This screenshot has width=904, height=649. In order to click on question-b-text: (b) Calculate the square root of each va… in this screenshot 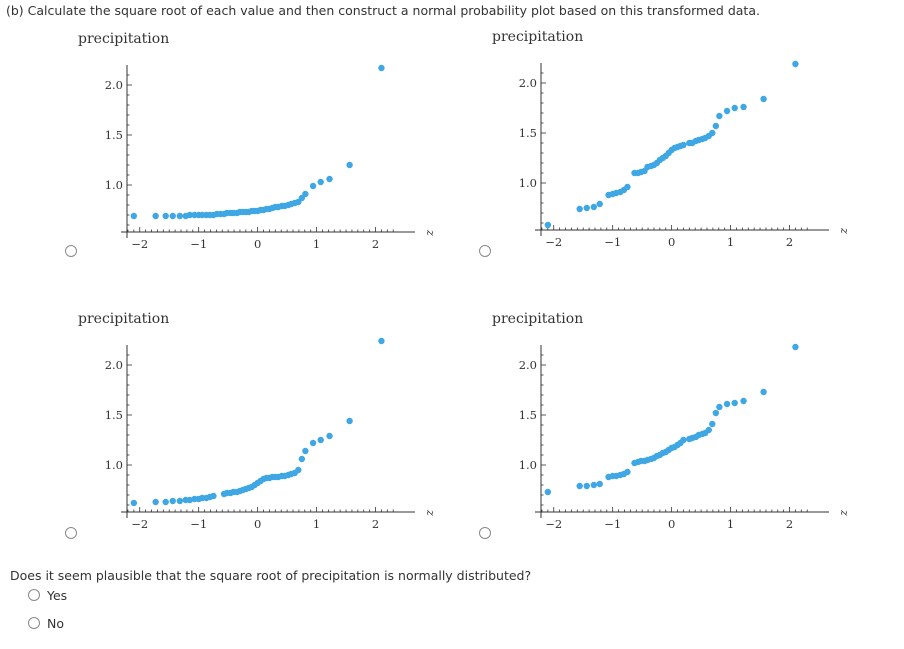, I will do `click(383, 10)`.